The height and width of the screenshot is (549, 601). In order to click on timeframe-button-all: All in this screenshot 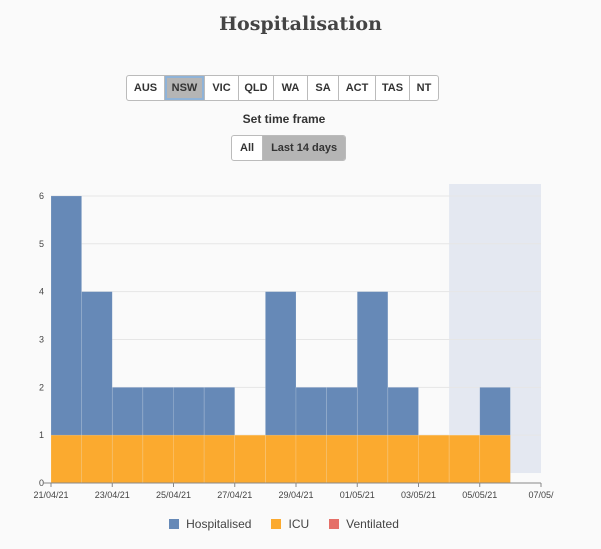, I will do `click(248, 148)`.